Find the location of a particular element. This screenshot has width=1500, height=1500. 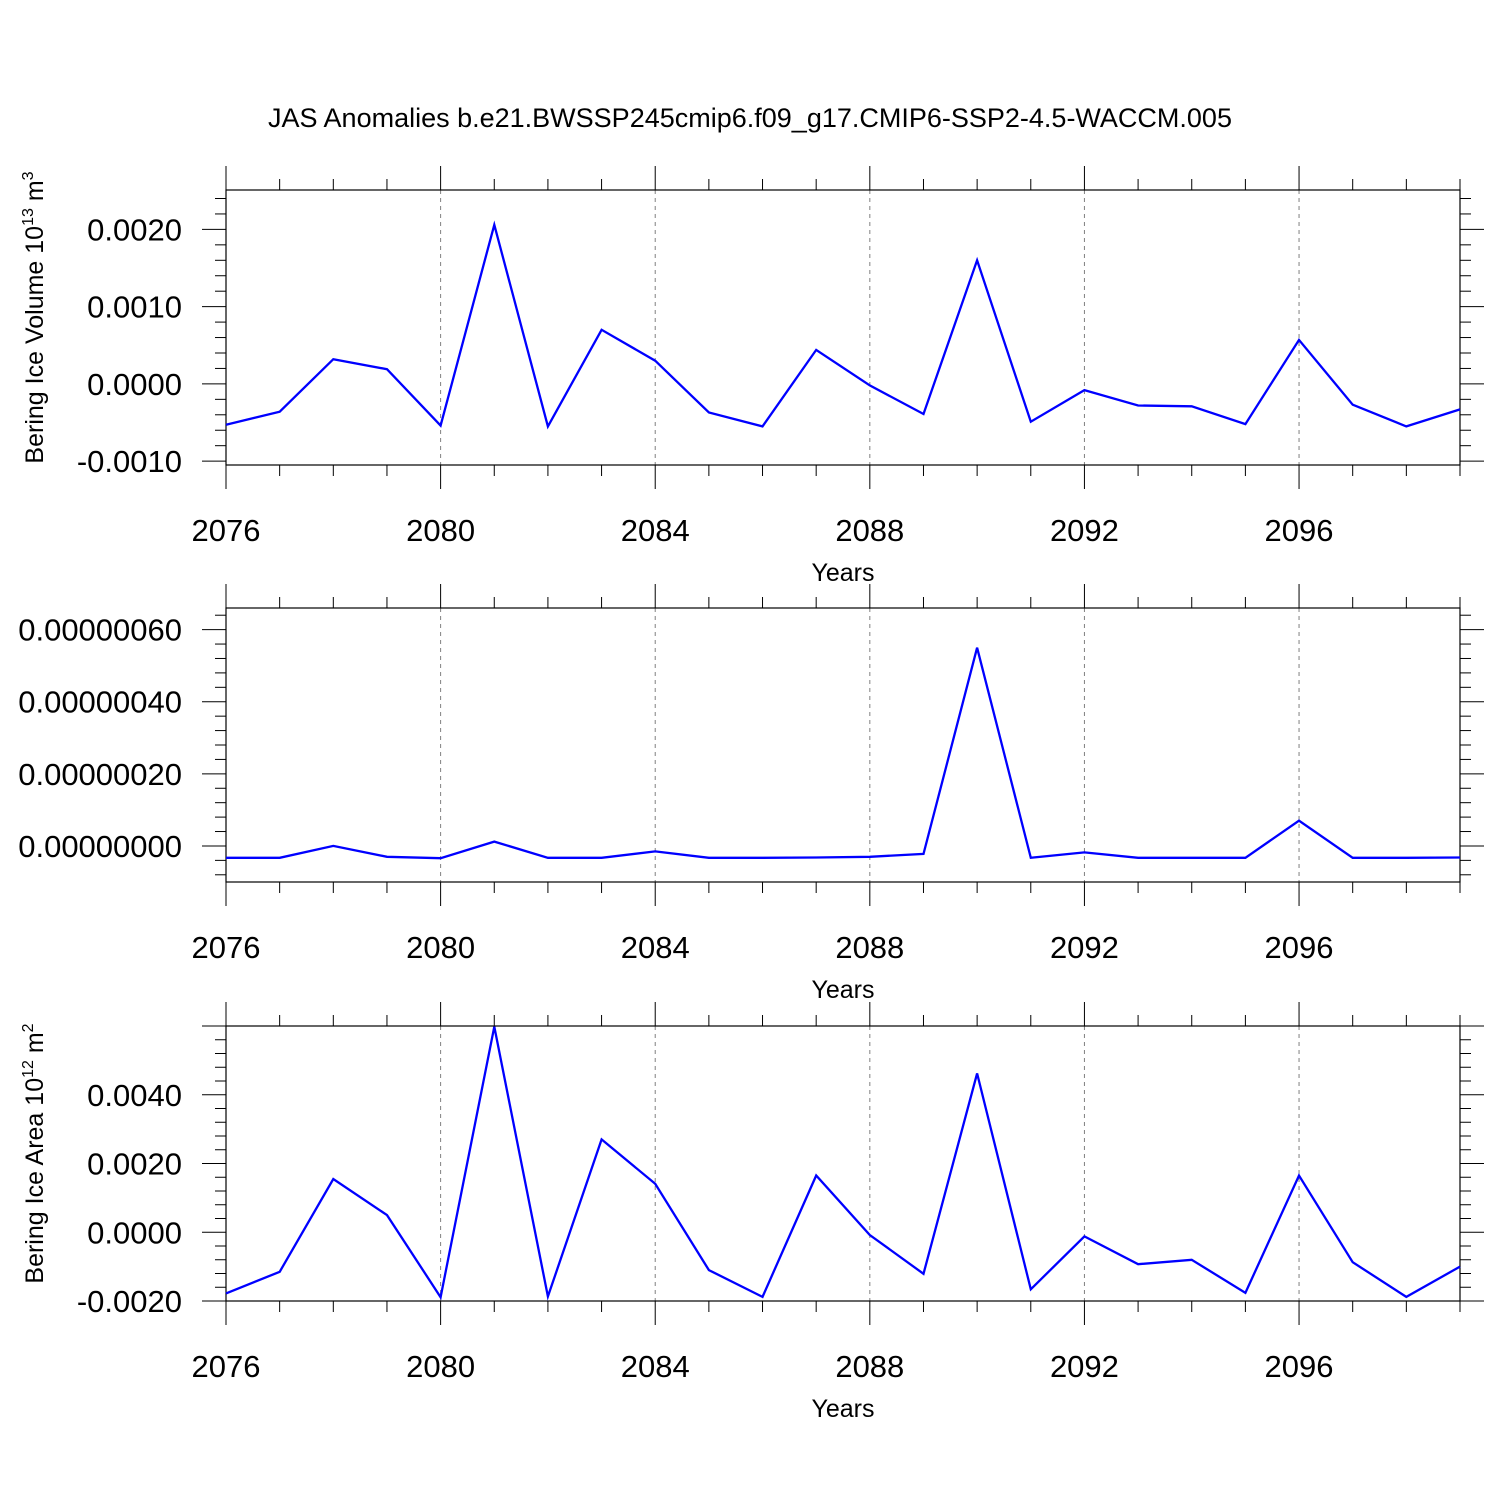

y-axis-title: Bering Ice Area 1012 m2 is located at coordinates (34, 1153).